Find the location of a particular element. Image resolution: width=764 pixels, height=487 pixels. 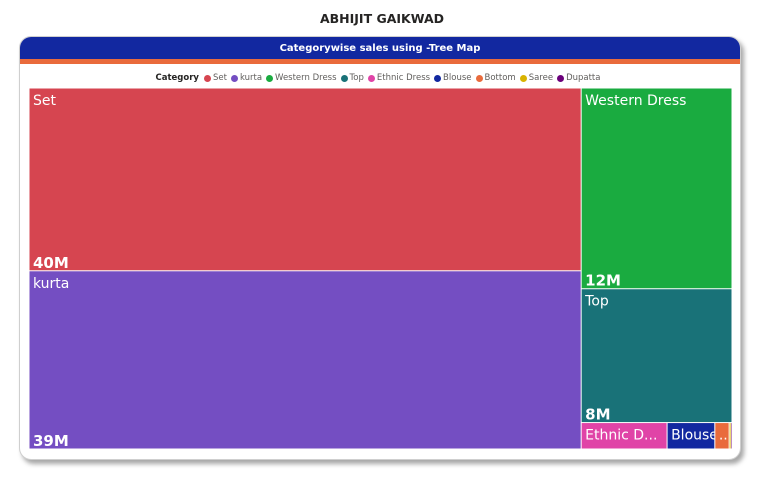

card-accent-bar is located at coordinates (380, 61).